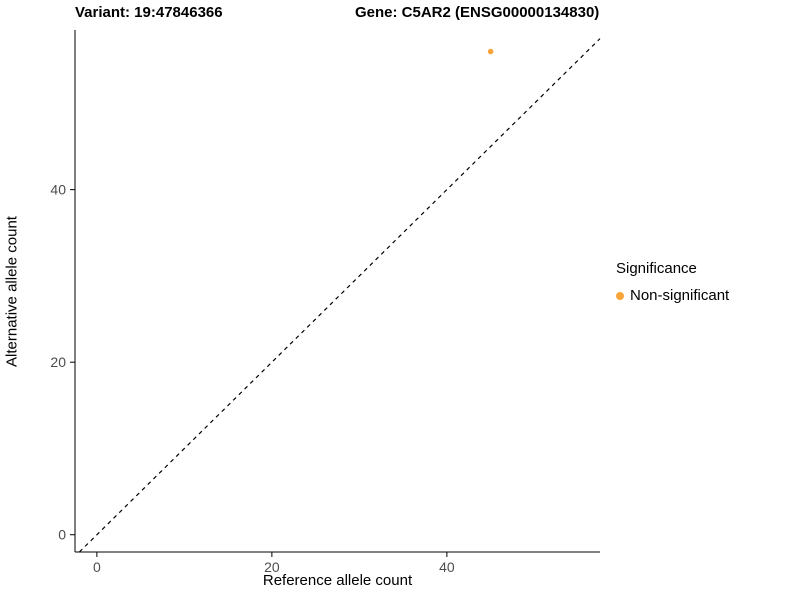  What do you see at coordinates (620, 295) in the screenshot?
I see `legend-dot-icon` at bounding box center [620, 295].